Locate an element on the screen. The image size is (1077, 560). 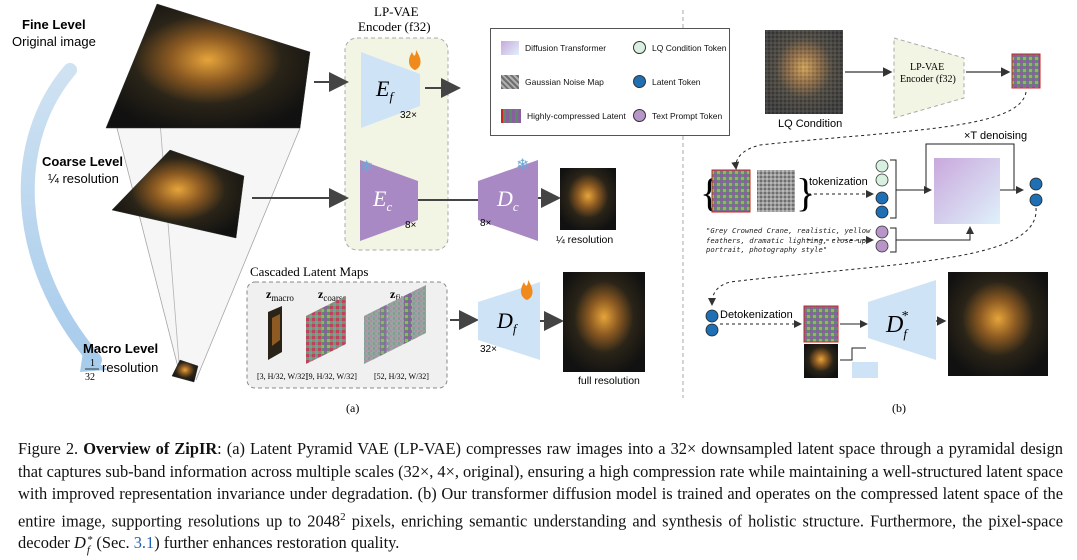
caption-text-c: (Sec. is located at coordinates (113, 543).